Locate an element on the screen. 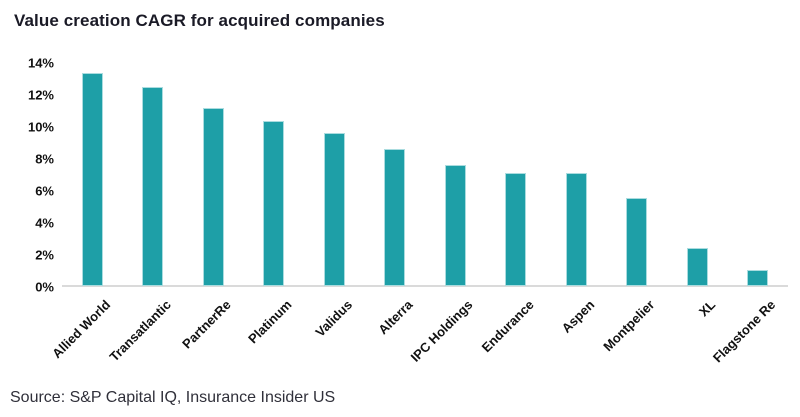  y-tick-label: 6% is located at coordinates (44, 191).